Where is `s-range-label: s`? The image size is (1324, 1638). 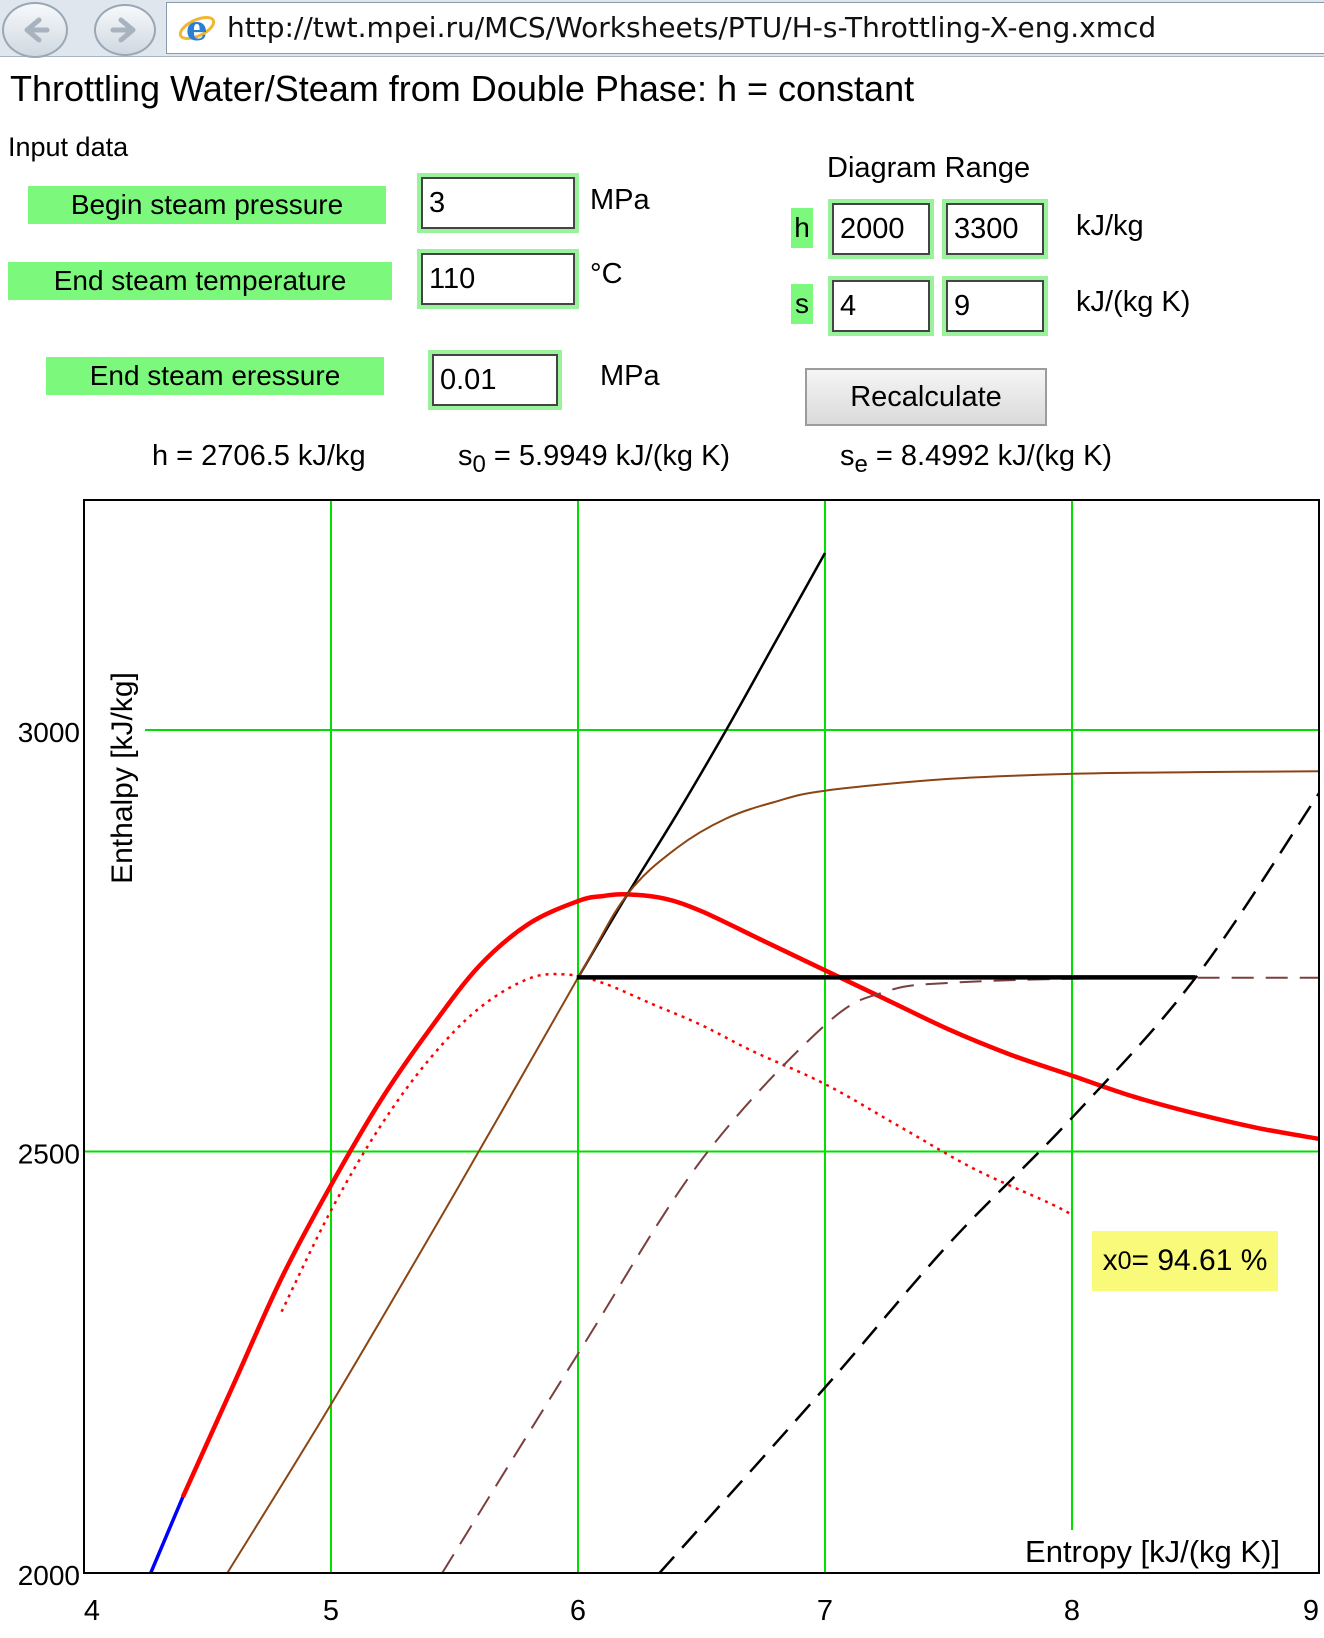 s-range-label: s is located at coordinates (802, 304).